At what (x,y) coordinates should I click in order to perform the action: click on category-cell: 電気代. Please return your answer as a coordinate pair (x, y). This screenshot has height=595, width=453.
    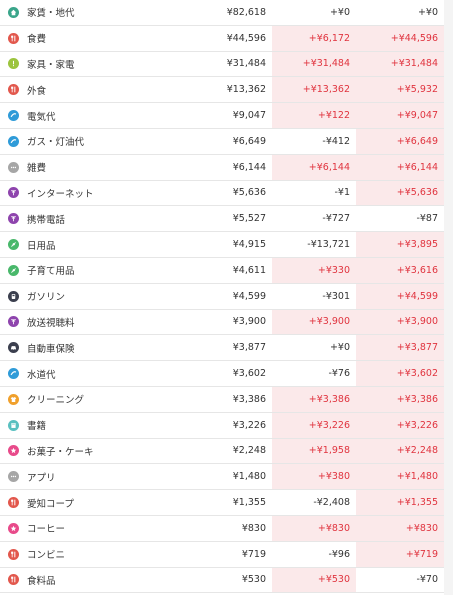
    Looking at the image, I should click on (95, 115).